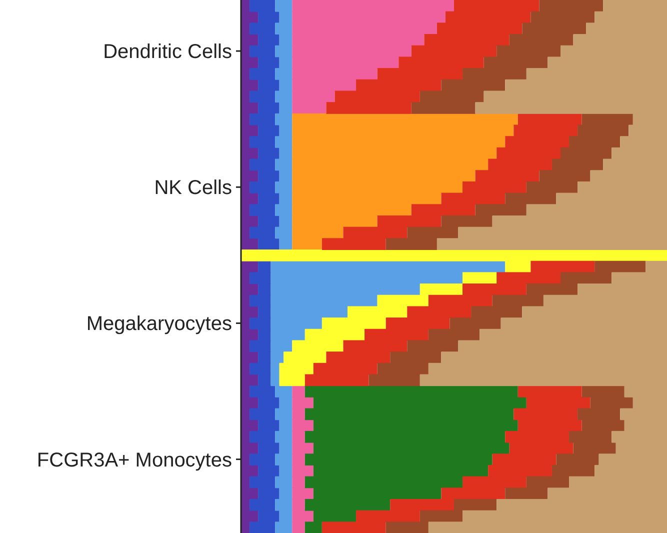 This screenshot has height=533, width=667. Describe the element at coordinates (159, 324) in the screenshot. I see `y-tick-label: Megakaryocytes` at that location.